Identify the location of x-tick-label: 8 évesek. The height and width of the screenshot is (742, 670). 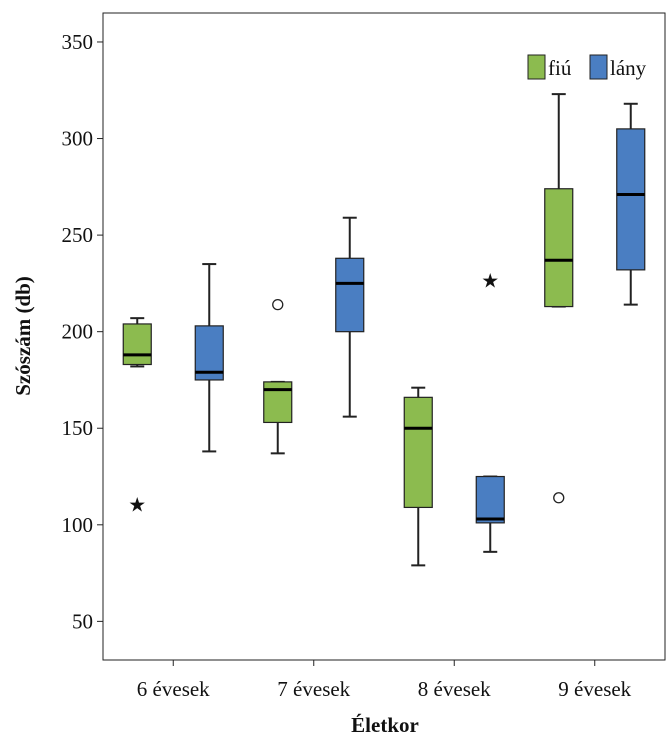
(454, 689).